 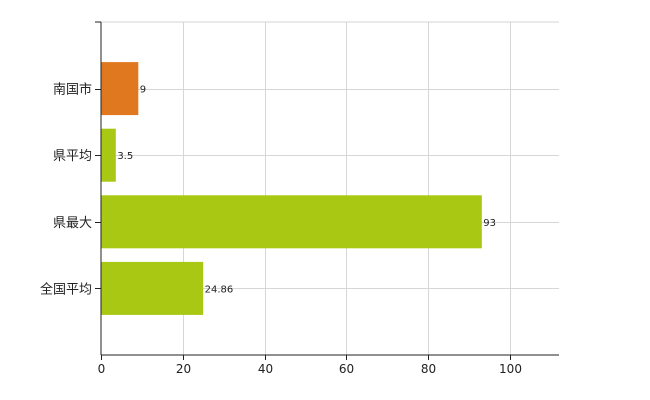 I want to click on y-tick-label: 県平均, so click(x=72, y=156).